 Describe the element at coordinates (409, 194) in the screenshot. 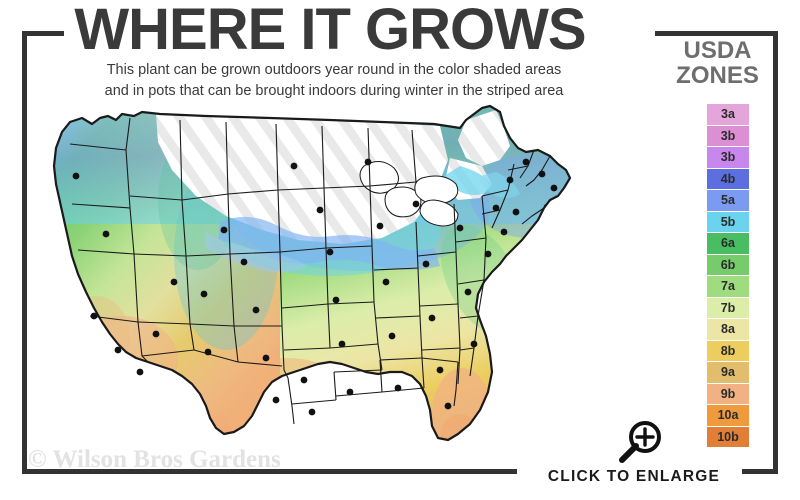

I see `great-lakes` at that location.